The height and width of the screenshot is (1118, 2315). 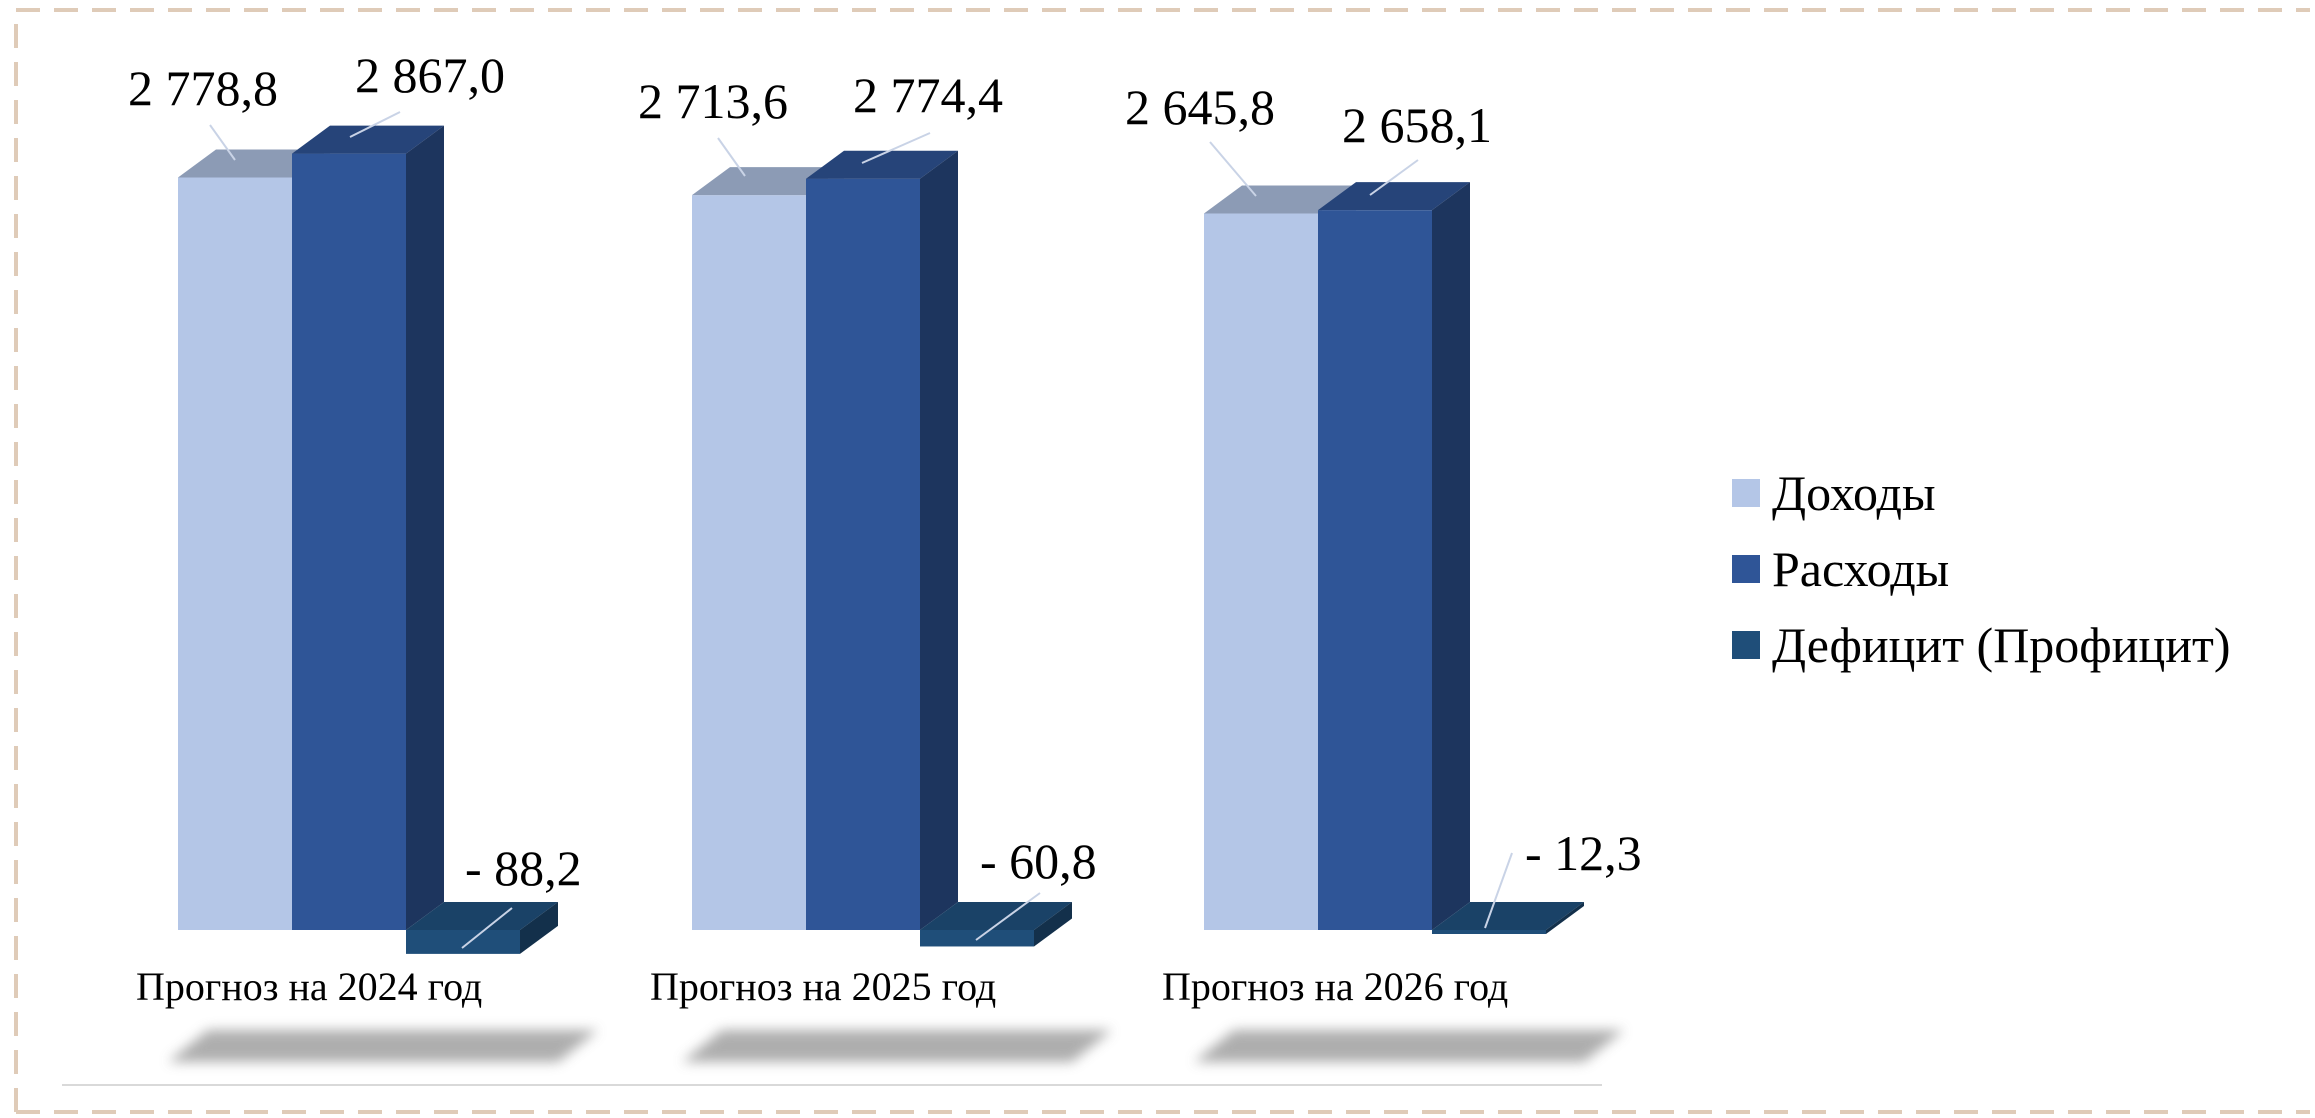 What do you see at coordinates (1746, 645) in the screenshot?
I see `legend-swatch-deficit` at bounding box center [1746, 645].